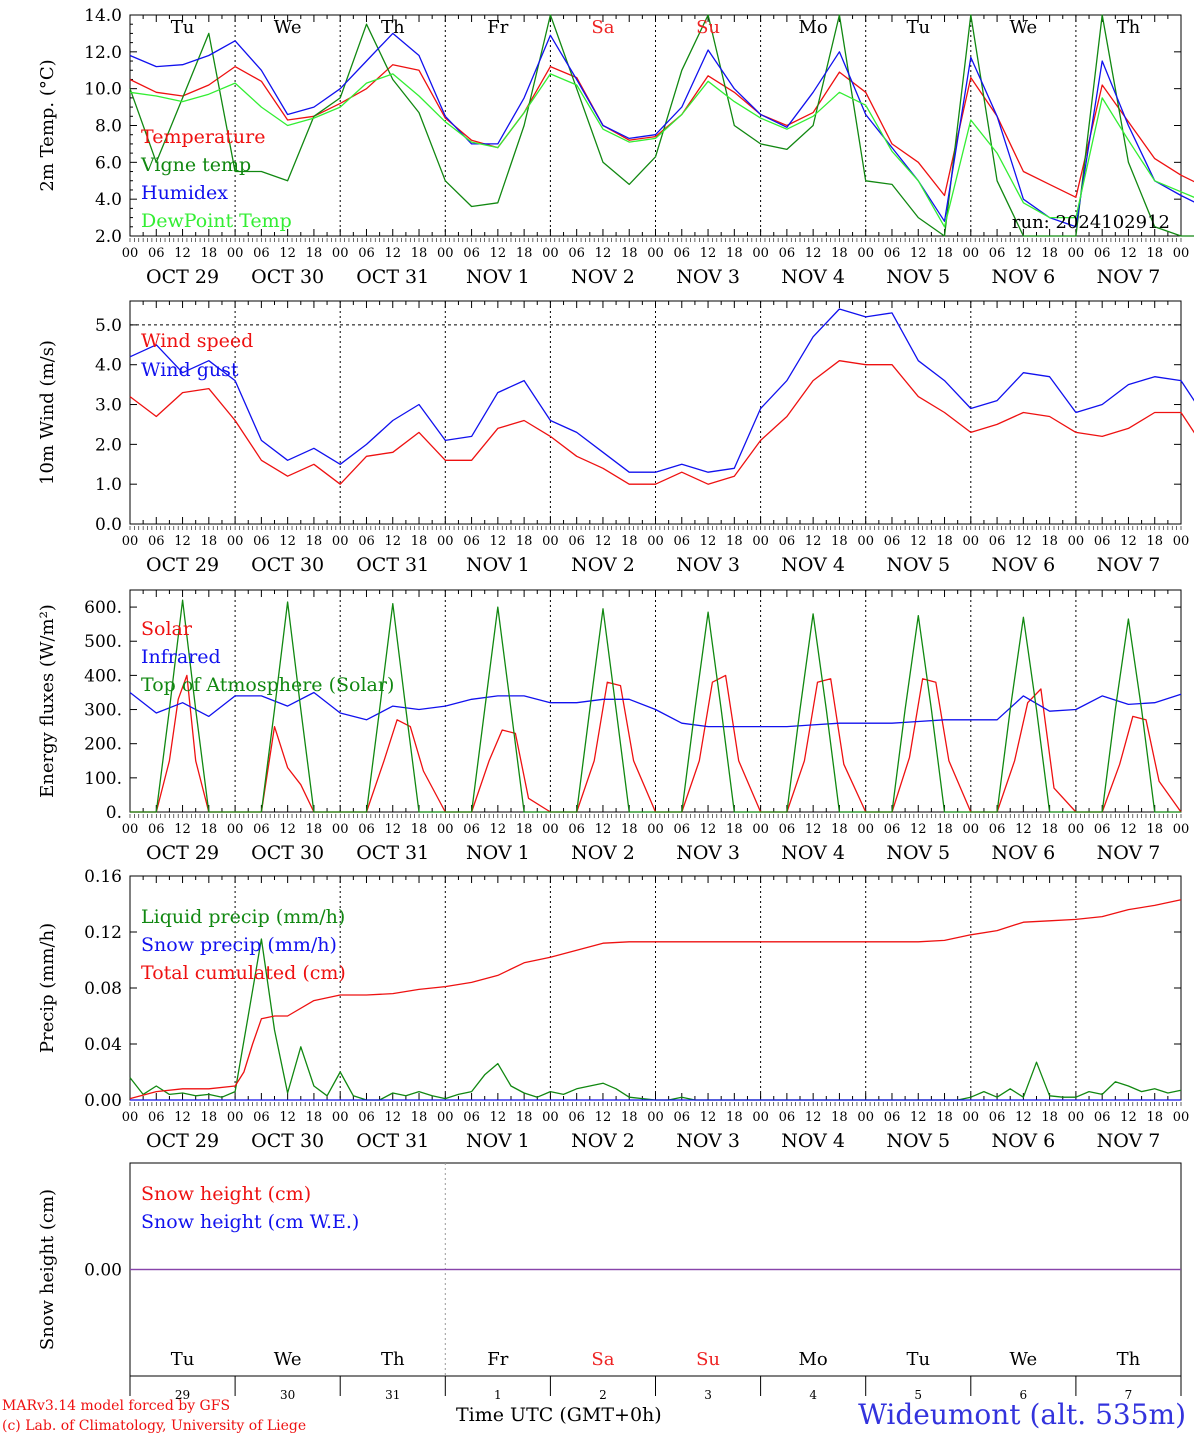 The width and height of the screenshot is (1194, 1440). I want to click on day-number-label: 31, so click(392, 1395).